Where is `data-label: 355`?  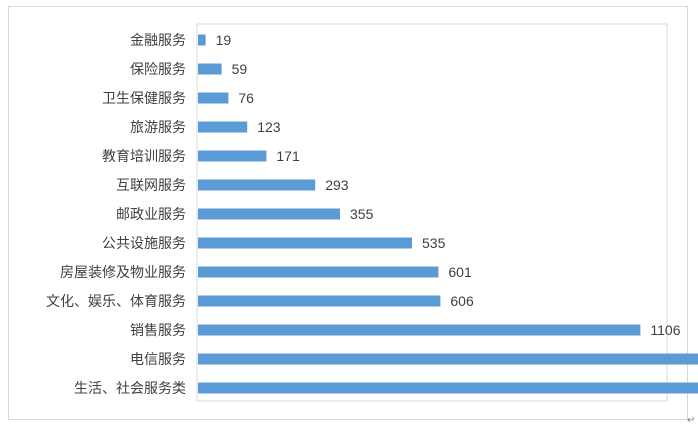
data-label: 355 is located at coordinates (362, 214).